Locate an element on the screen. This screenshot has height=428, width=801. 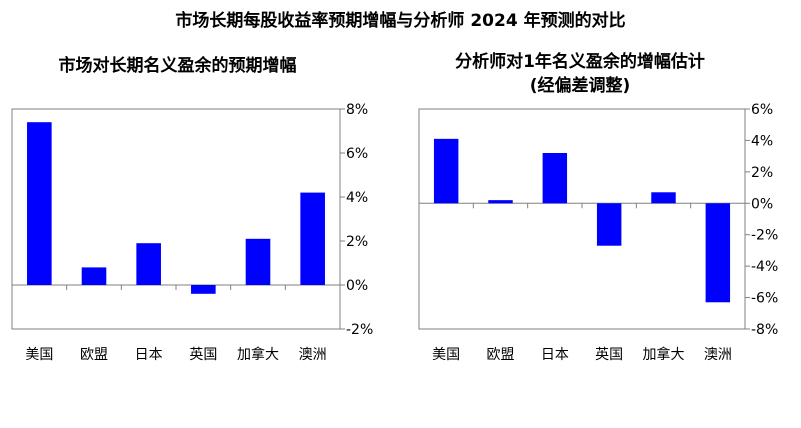
left-category-label: 日本 is located at coordinates (149, 355).